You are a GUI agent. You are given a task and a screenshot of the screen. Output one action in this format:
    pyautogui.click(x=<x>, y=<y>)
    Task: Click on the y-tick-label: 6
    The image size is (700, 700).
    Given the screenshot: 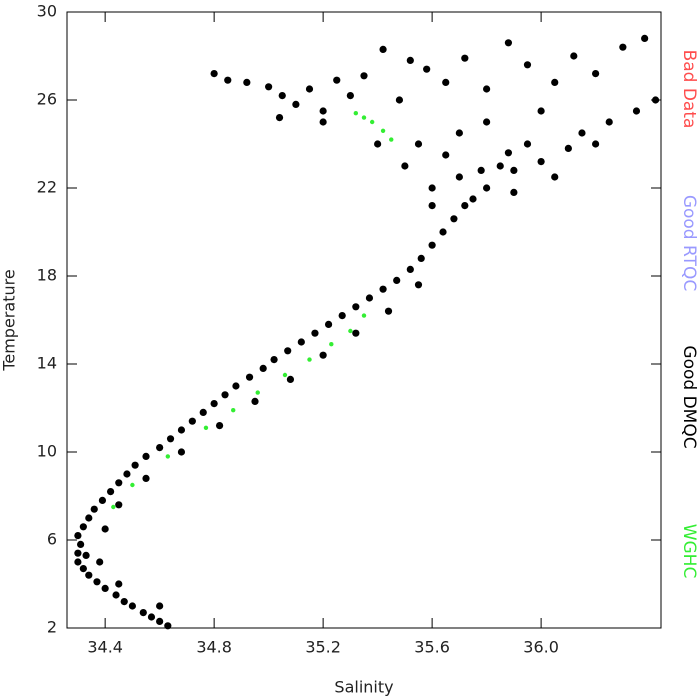 What is the action you would take?
    pyautogui.click(x=52, y=539)
    